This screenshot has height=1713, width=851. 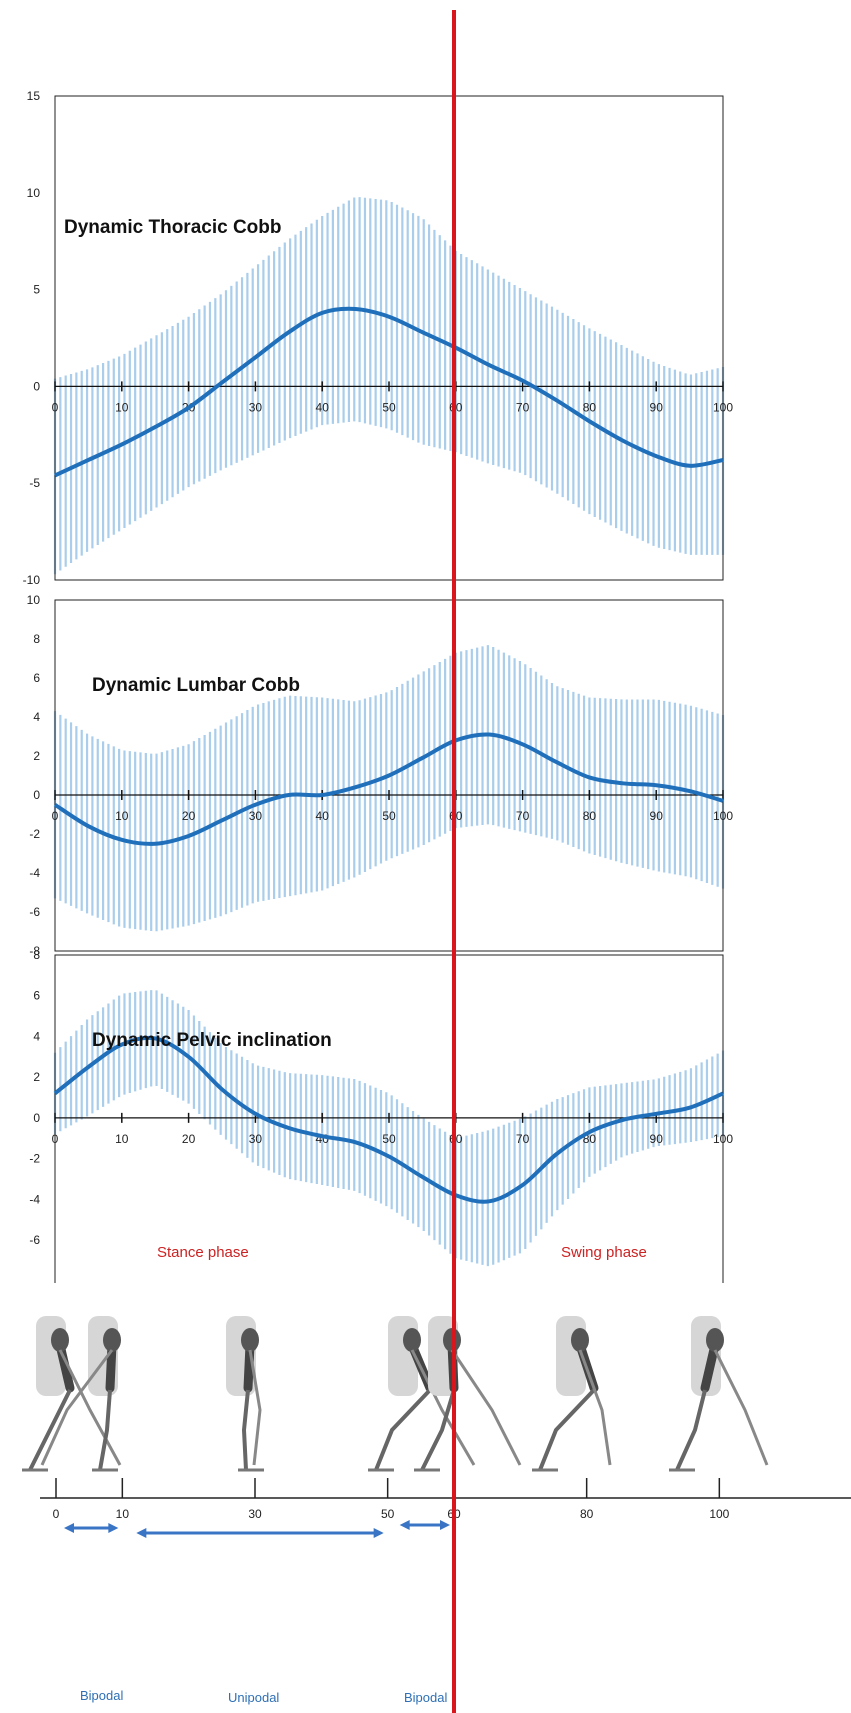 What do you see at coordinates (587, 1514) in the screenshot?
I see `gait-tick-label: 80` at bounding box center [587, 1514].